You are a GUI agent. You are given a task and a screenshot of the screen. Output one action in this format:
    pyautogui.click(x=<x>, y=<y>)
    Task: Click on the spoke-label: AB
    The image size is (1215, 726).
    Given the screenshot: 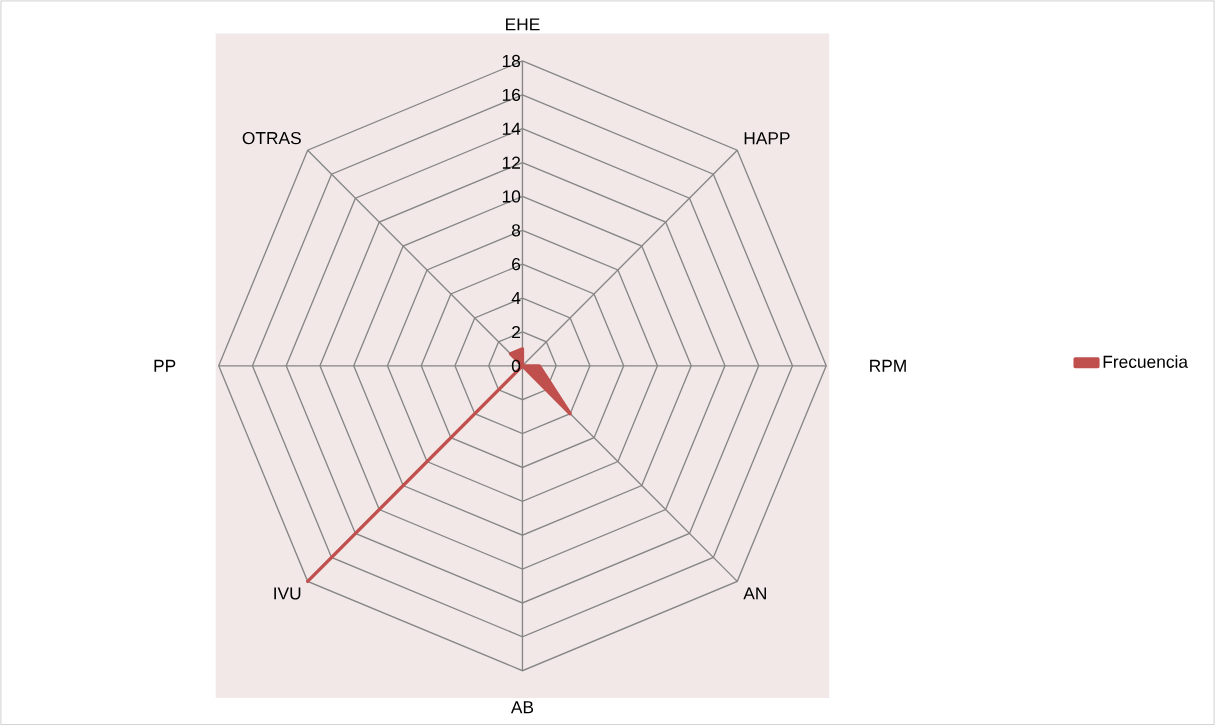 What is the action you would take?
    pyautogui.click(x=522, y=707)
    